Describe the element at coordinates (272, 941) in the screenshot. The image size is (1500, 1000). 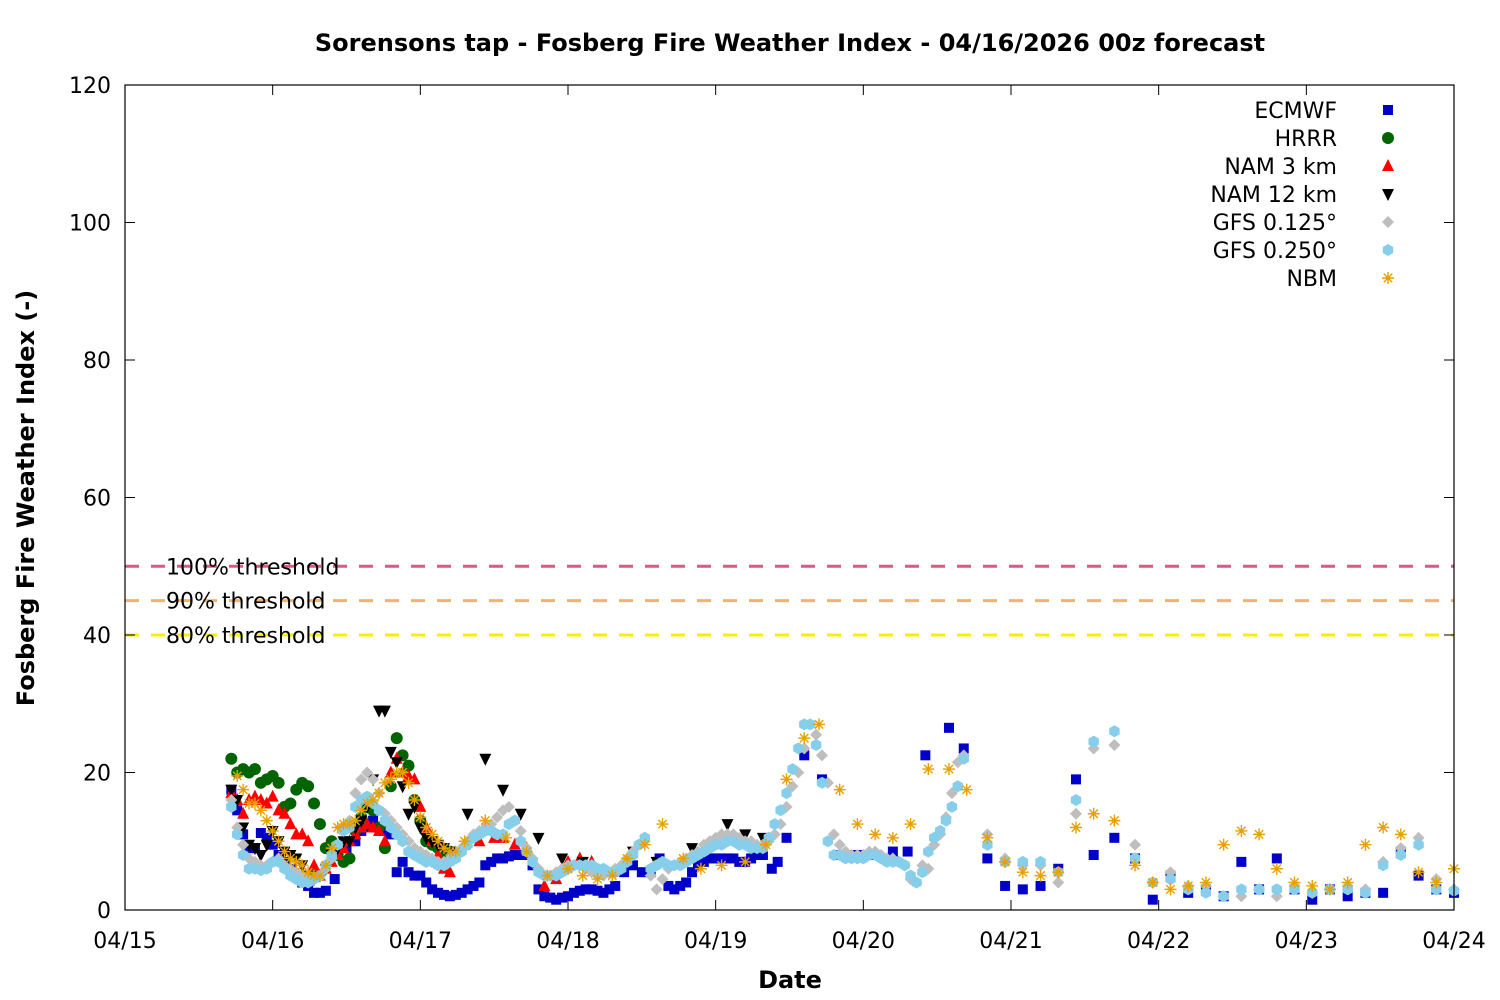
I see `x-tick-label: 04/16` at that location.